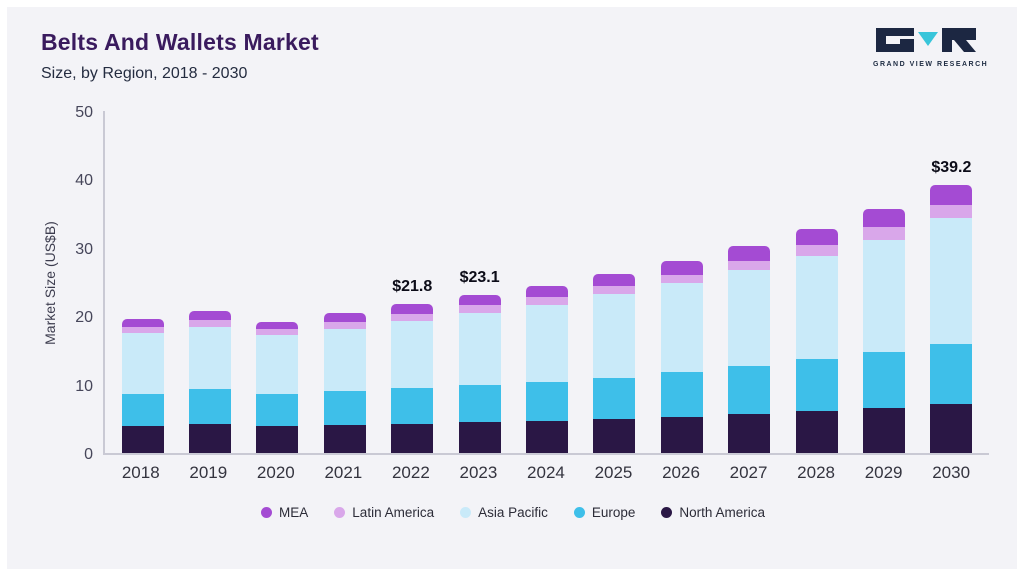  I want to click on bar-column-2026, so click(681, 282).